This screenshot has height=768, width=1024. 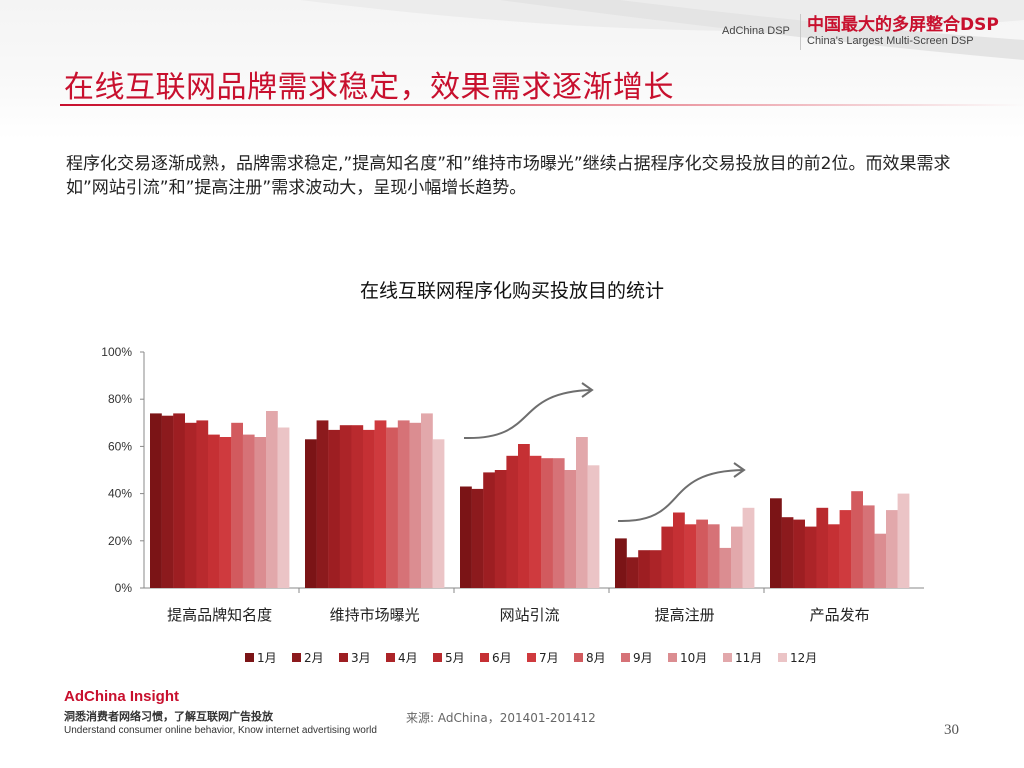 What do you see at coordinates (756, 31) in the screenshot?
I see `brand-label: AdChina DSP` at bounding box center [756, 31].